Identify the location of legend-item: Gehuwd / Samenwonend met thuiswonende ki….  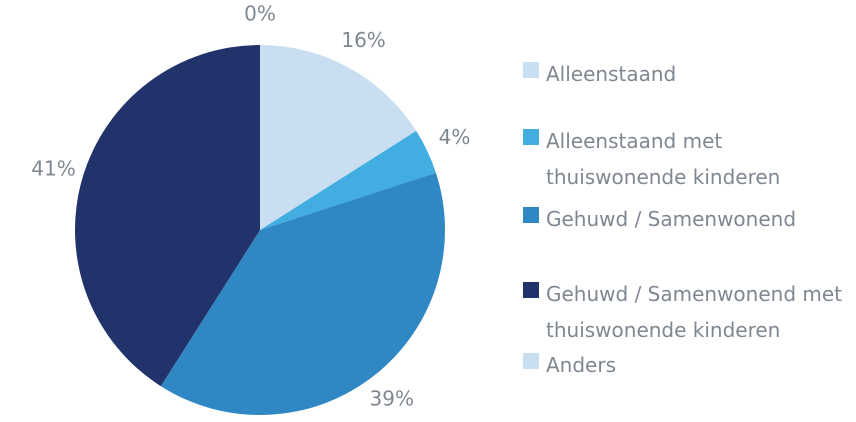
(689, 312).